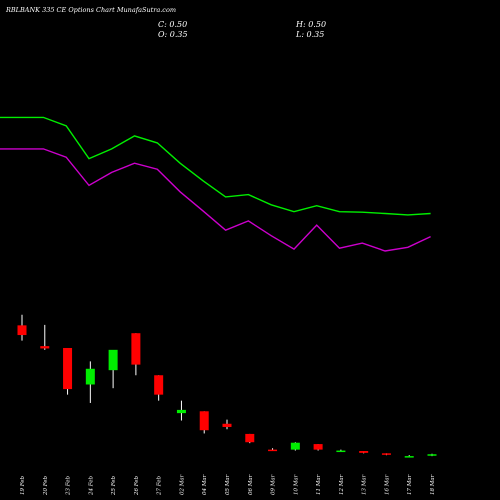 This screenshot has height=500, width=500. What do you see at coordinates (69, 485) in the screenshot?
I see `x-tick-label: 23 Feb` at bounding box center [69, 485].